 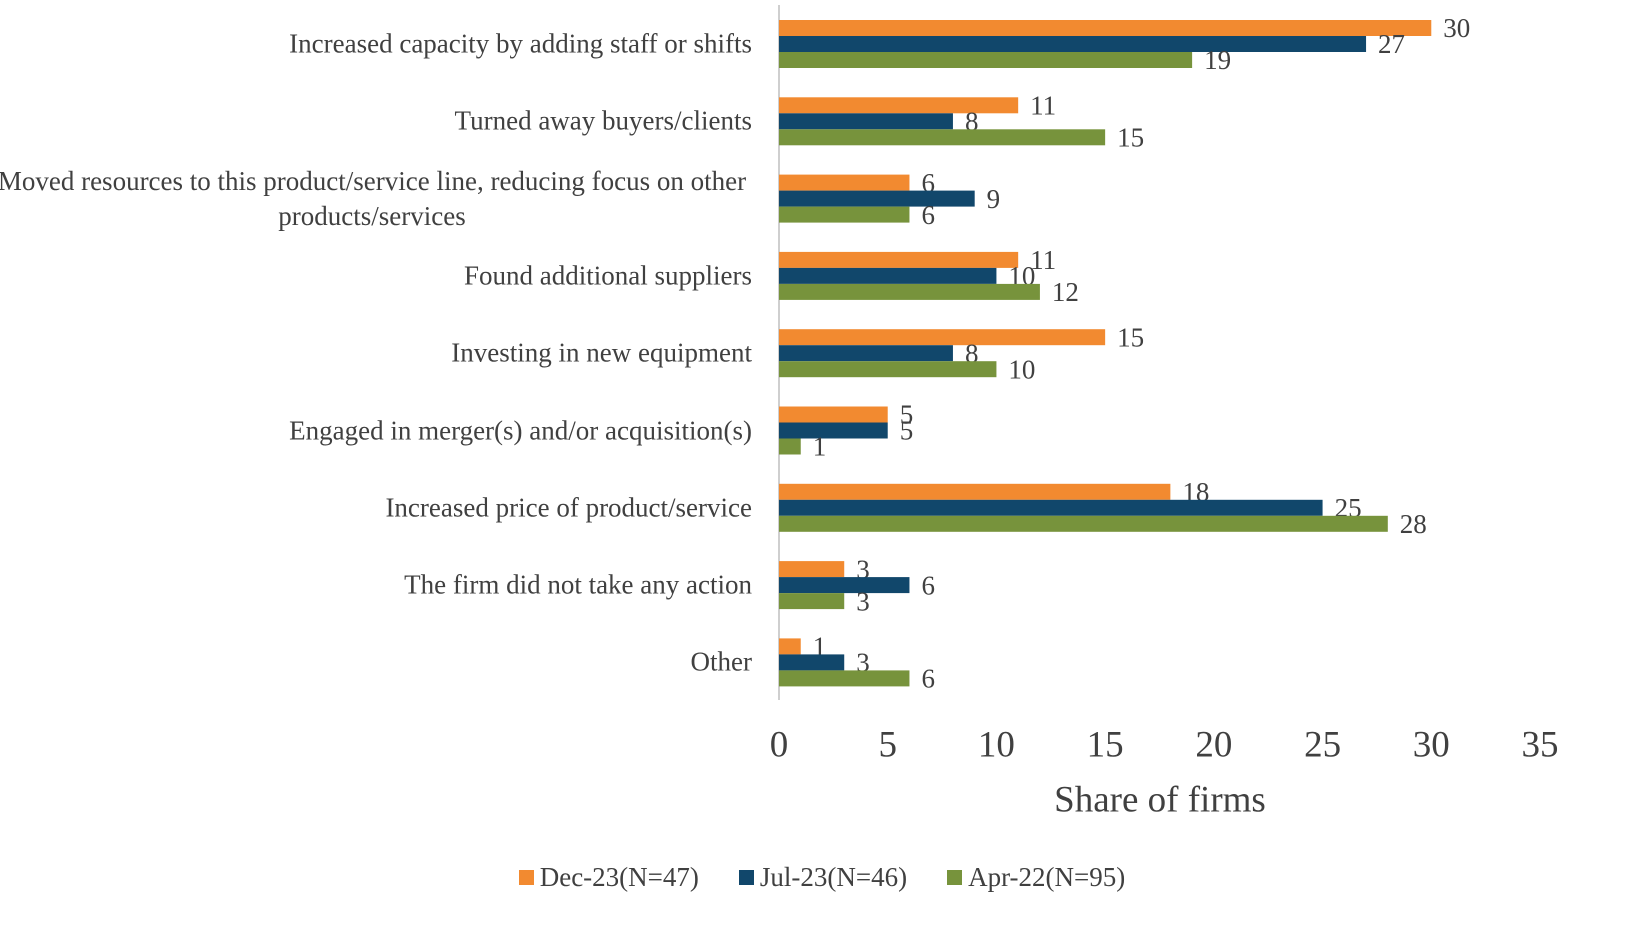 I want to click on data-label: 19, so click(x=1217, y=60).